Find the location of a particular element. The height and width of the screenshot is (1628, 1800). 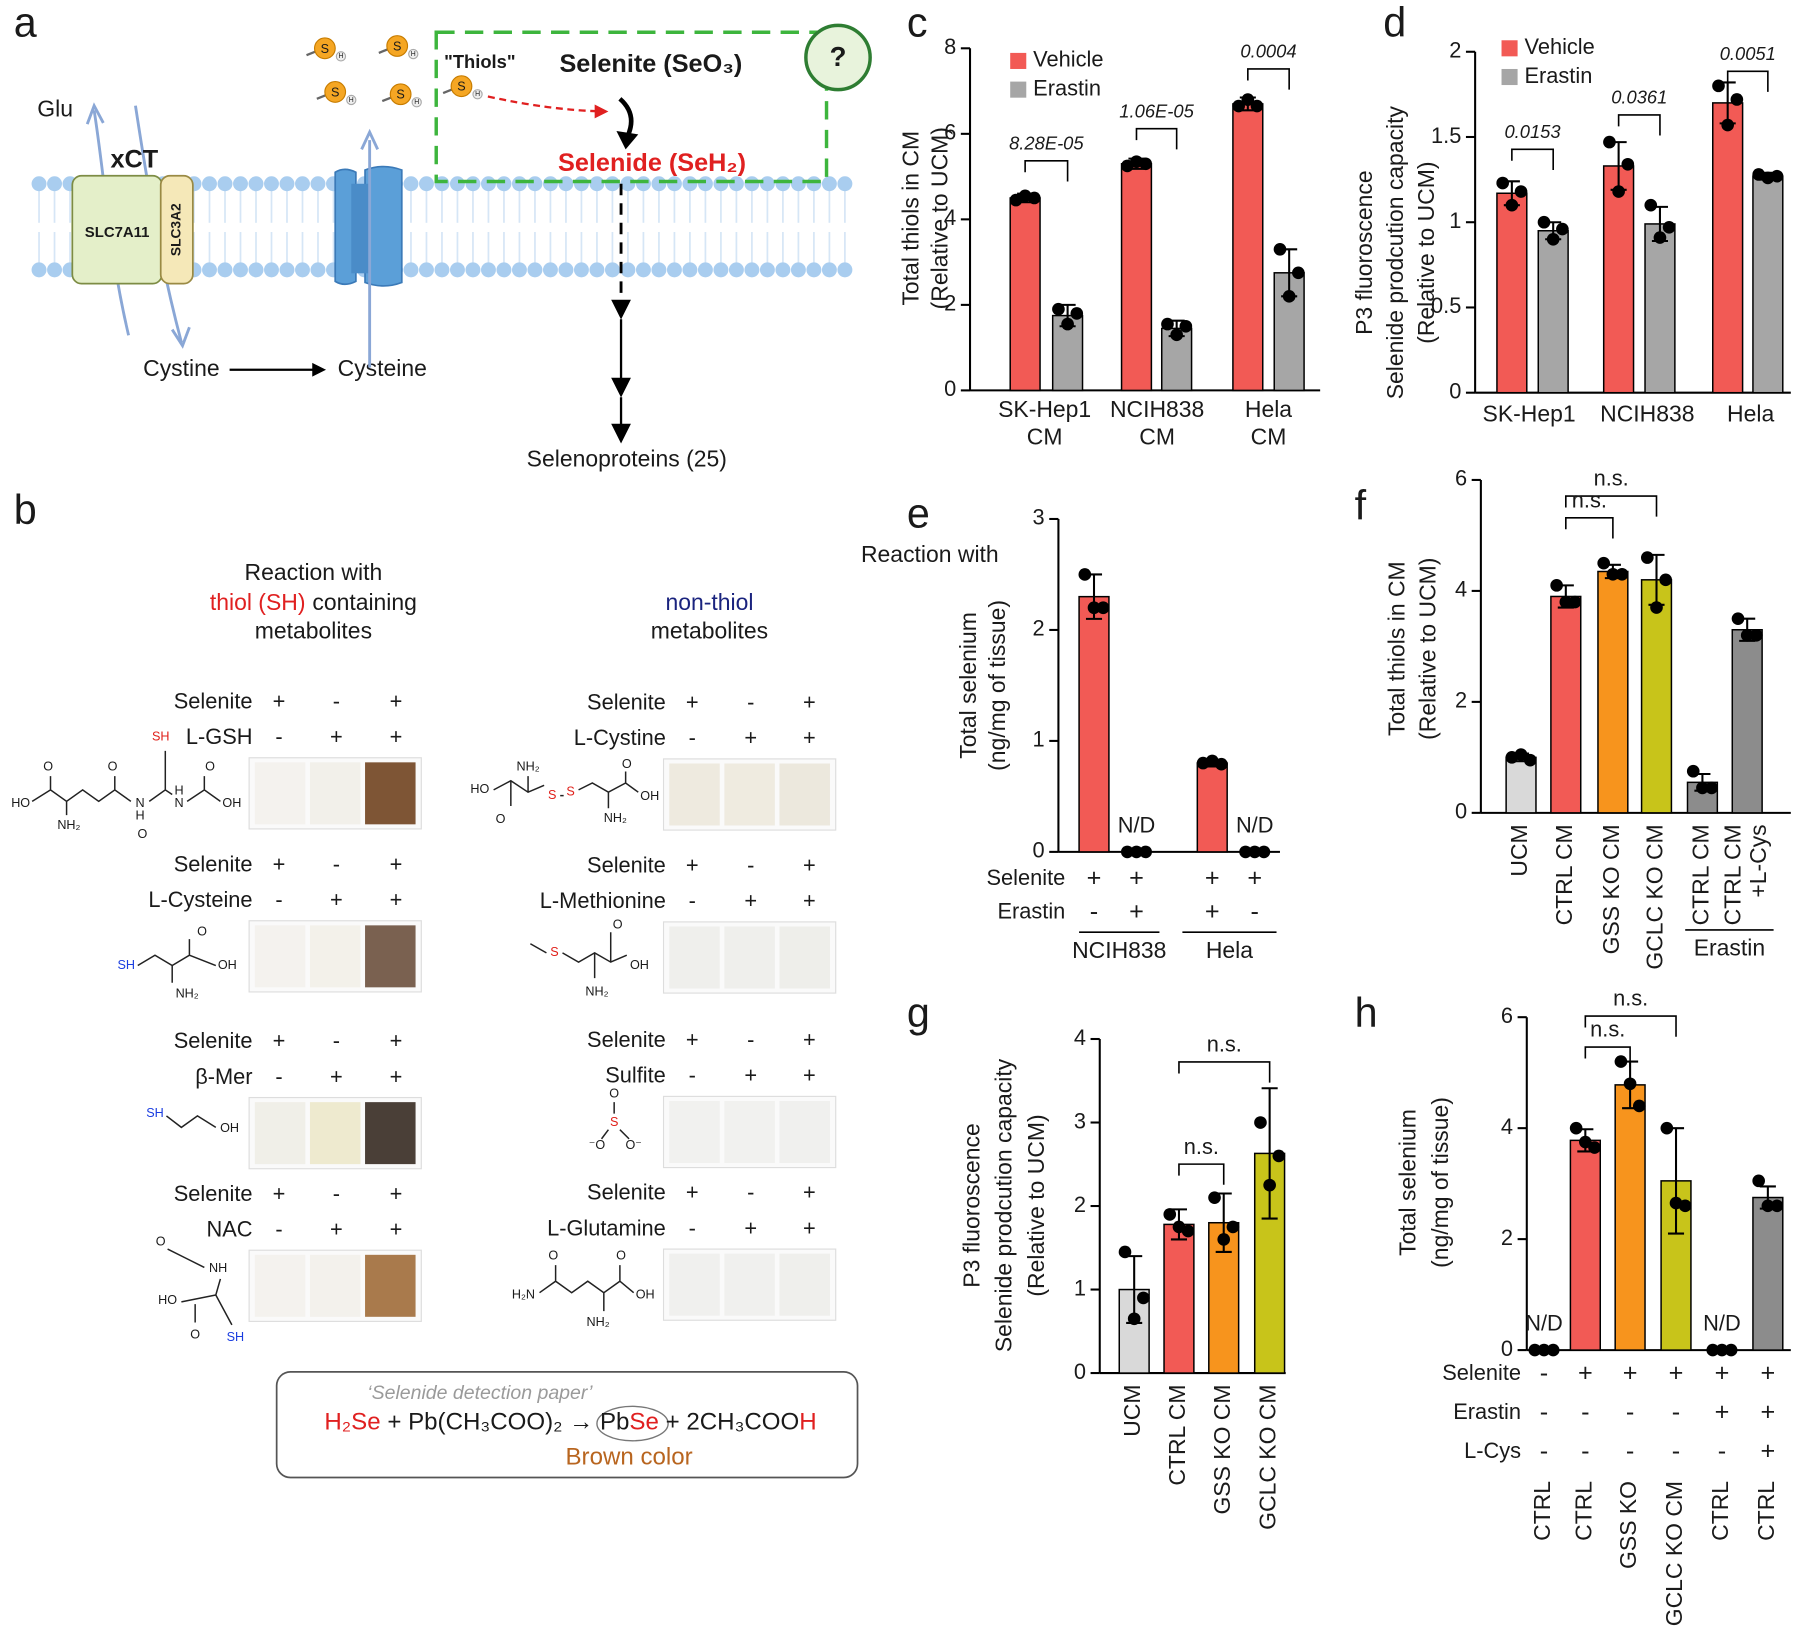

question-icon is located at coordinates (838, 57).